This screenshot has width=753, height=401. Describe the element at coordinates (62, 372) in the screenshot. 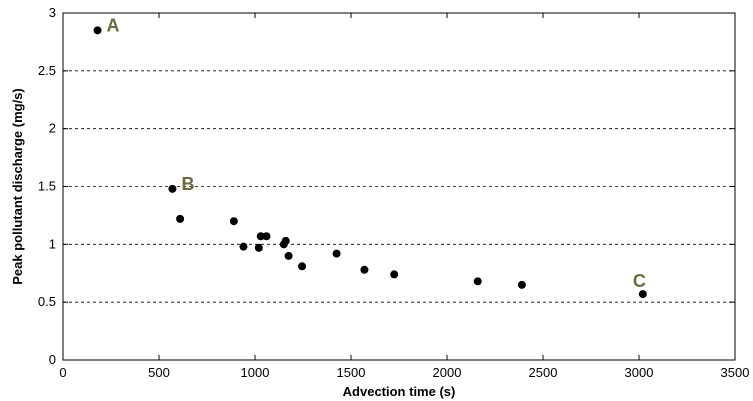

I see `x-tick-label: 0` at that location.